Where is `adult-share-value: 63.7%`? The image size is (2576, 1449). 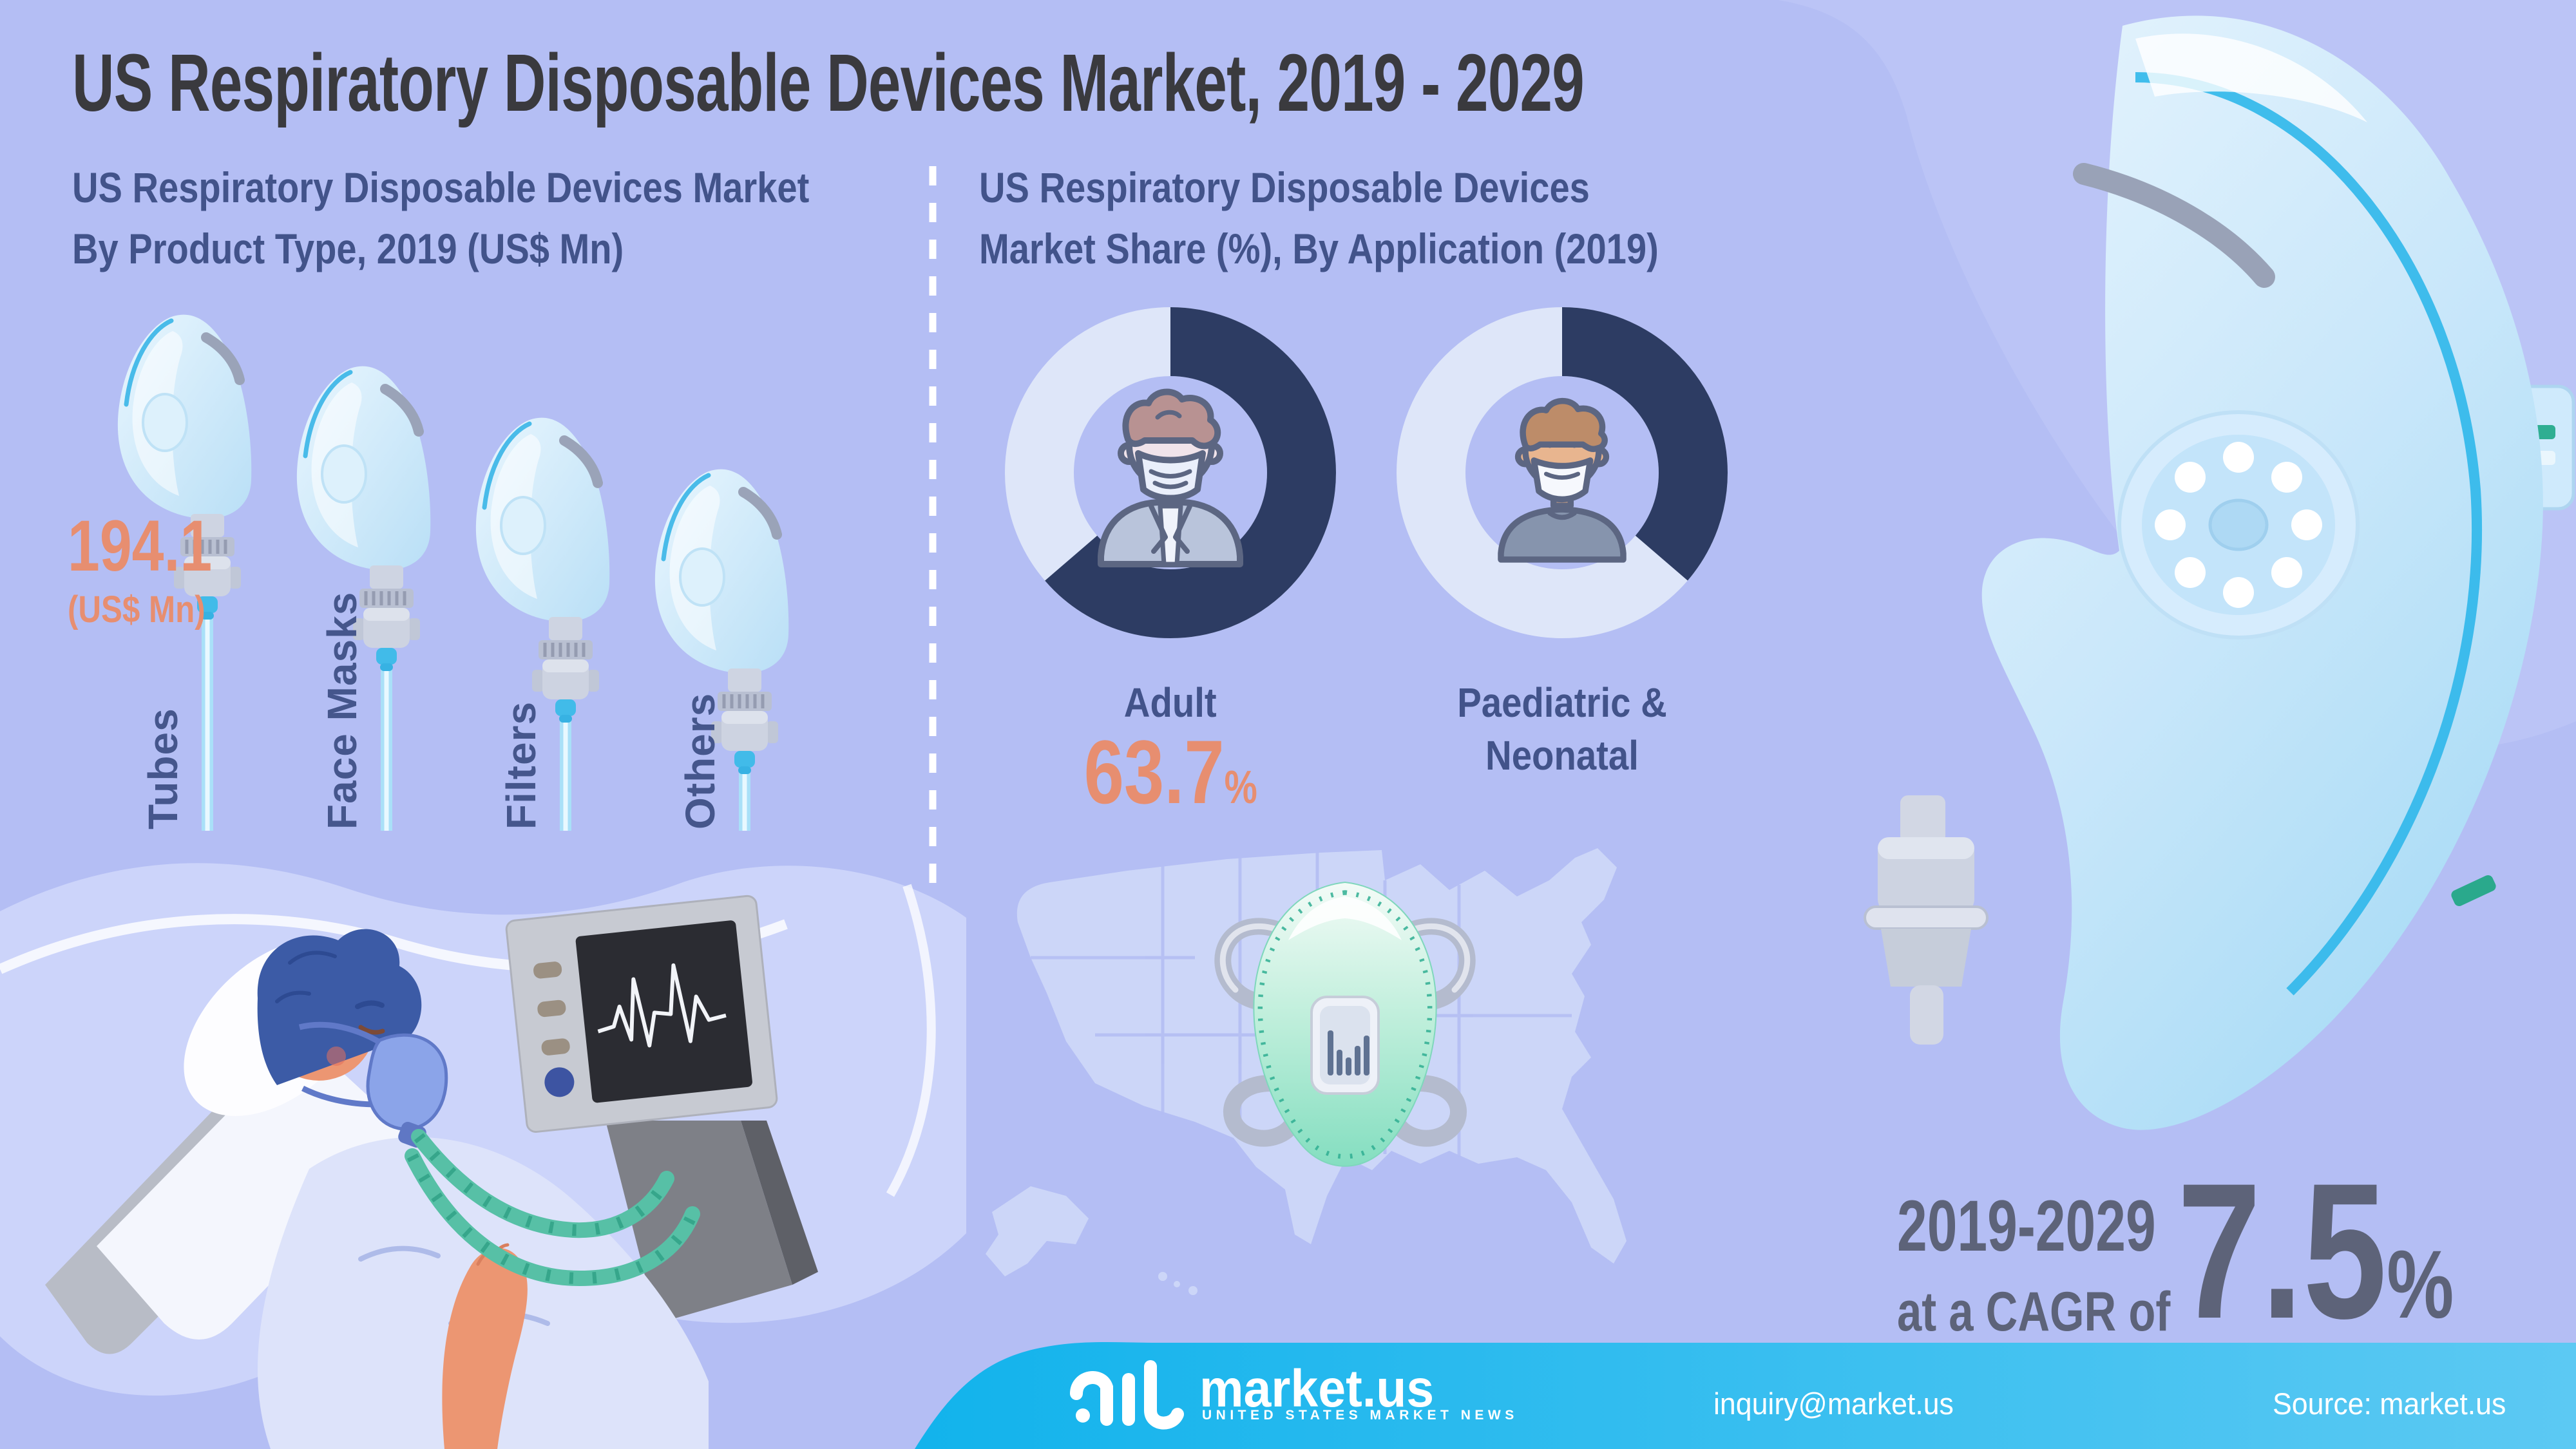 adult-share-value: 63.7% is located at coordinates (1170, 772).